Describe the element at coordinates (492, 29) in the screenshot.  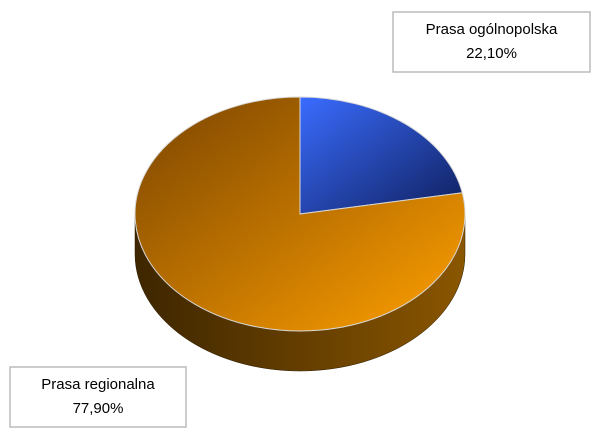
I see `category-label: Prasa ogólnopolska` at that location.